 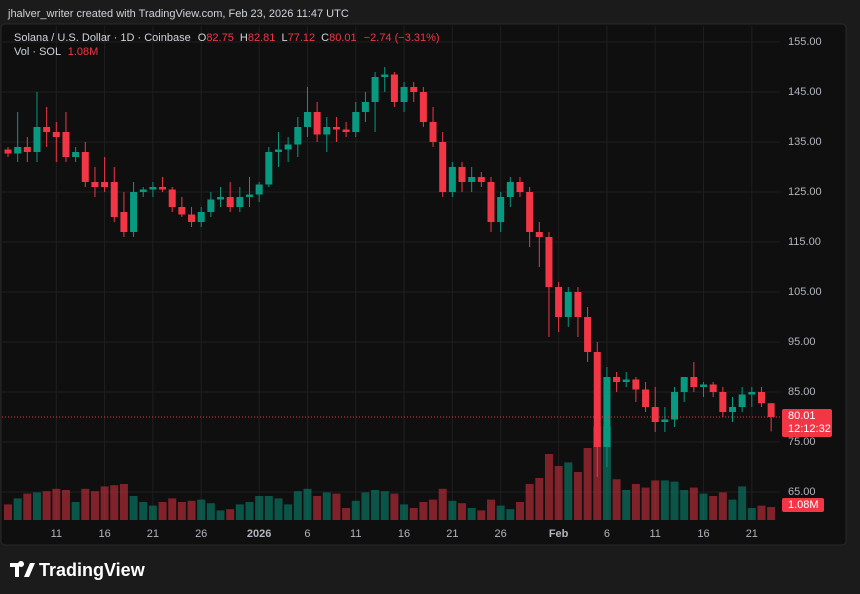 I want to click on ohlc-label: O, so click(x=202, y=38).